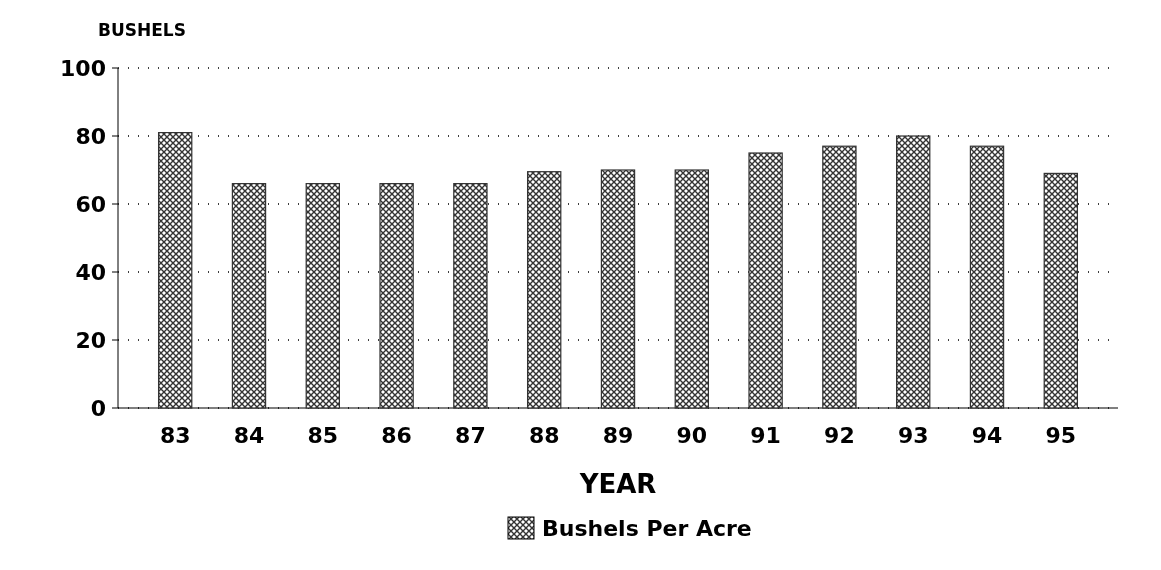 The height and width of the screenshot is (570, 1161). What do you see at coordinates (913, 435) in the screenshot?
I see `x-tick-label: 93` at bounding box center [913, 435].